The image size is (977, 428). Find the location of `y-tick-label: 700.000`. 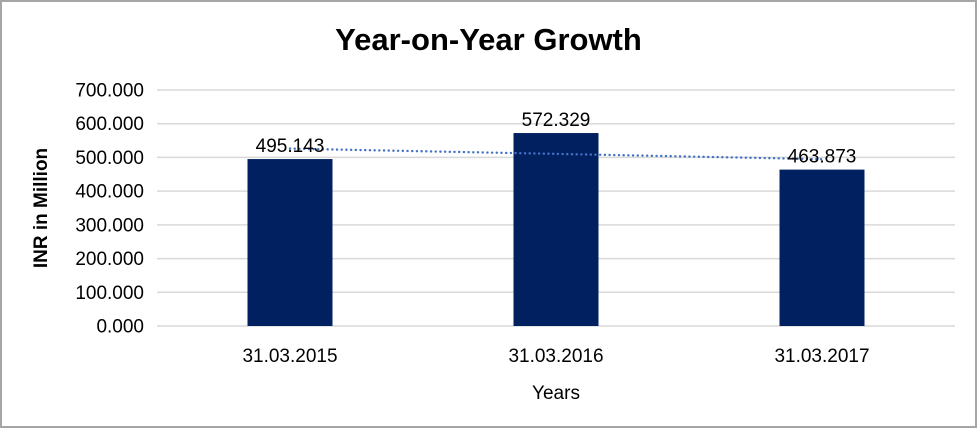

y-tick-label: 700.000 is located at coordinates (109, 91).